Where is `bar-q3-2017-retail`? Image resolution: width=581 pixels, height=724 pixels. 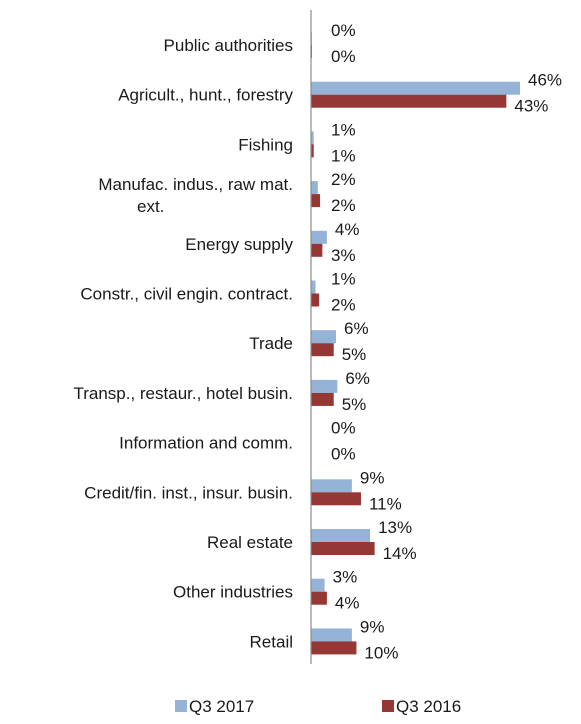 bar-q3-2017-retail is located at coordinates (331, 635).